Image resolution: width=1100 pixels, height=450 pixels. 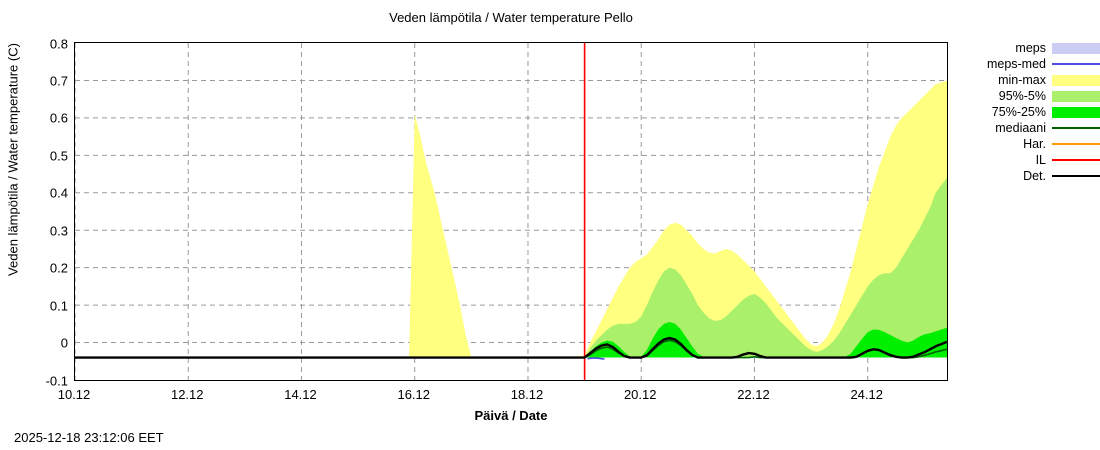 What do you see at coordinates (1016, 64) in the screenshot?
I see `legend-item-label: meps-med` at bounding box center [1016, 64].